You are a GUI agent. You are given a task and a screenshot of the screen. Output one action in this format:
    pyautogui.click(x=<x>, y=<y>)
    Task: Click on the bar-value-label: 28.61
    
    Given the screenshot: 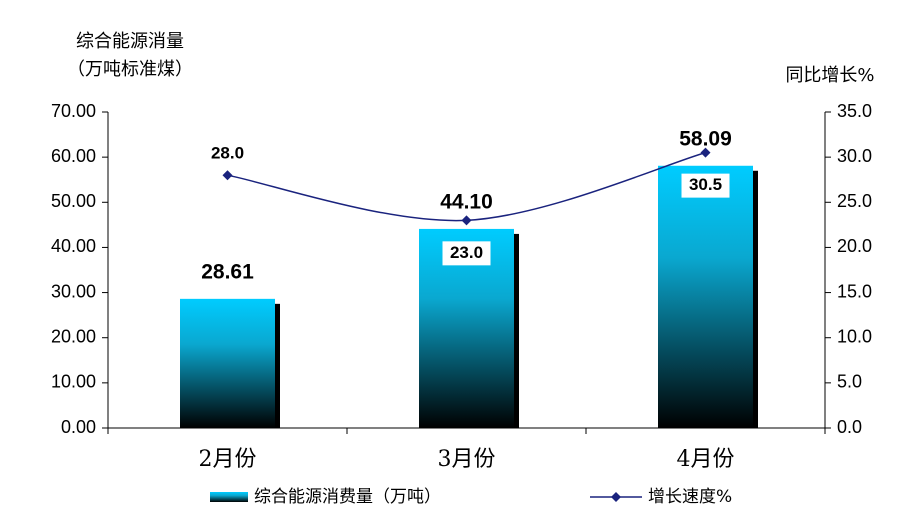 What is the action you would take?
    pyautogui.click(x=227, y=271)
    